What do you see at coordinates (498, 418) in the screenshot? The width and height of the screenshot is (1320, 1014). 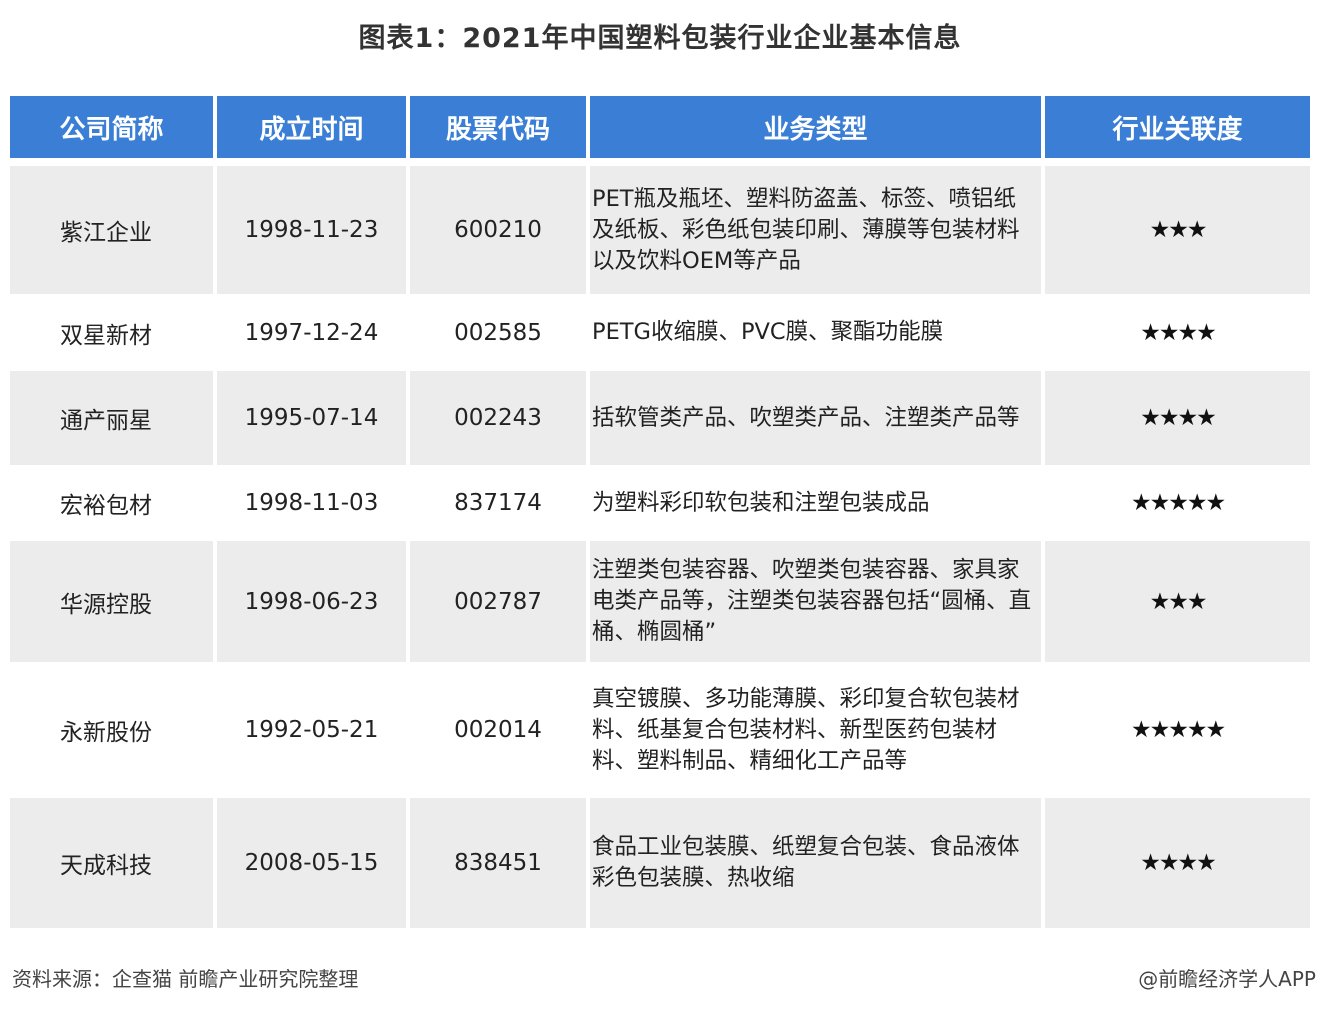 I see `stock-code-cell: 002243` at bounding box center [498, 418].